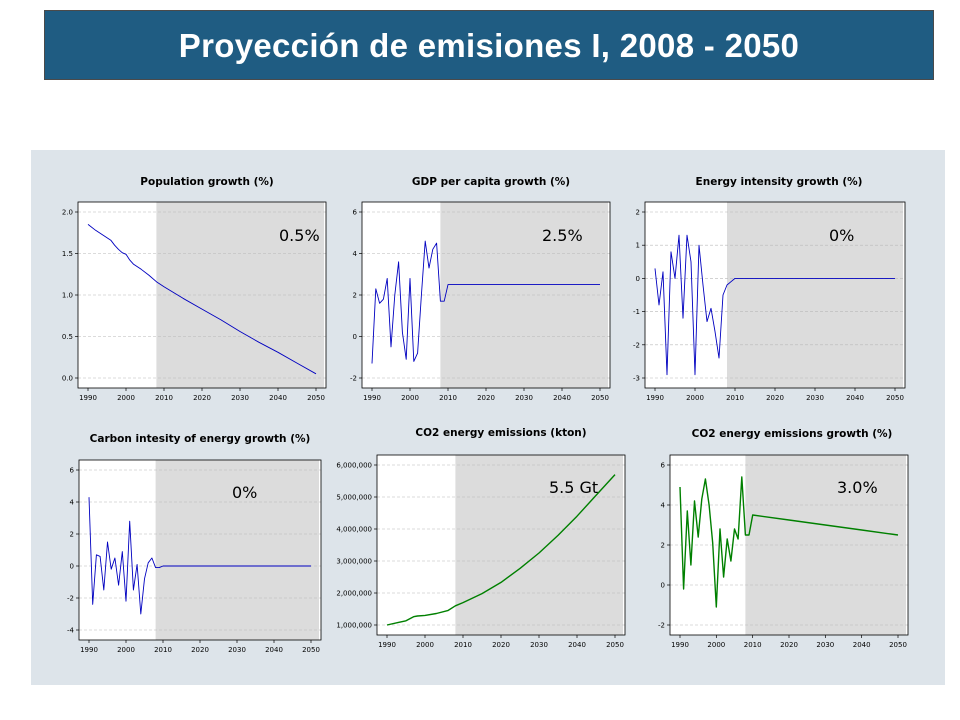 The image size is (960, 720). What do you see at coordinates (67, 379) in the screenshot?
I see `y-tick-label: 0.0` at bounding box center [67, 379].